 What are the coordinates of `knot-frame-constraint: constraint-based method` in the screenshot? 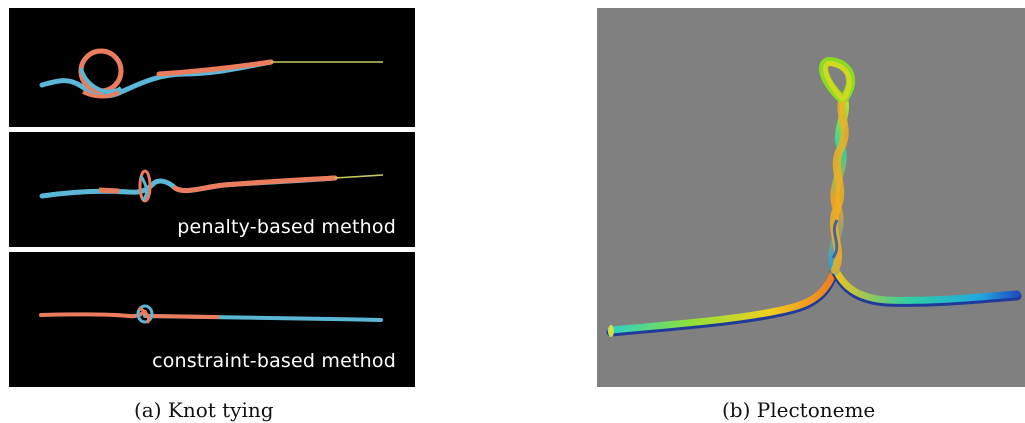 It's located at (212, 319).